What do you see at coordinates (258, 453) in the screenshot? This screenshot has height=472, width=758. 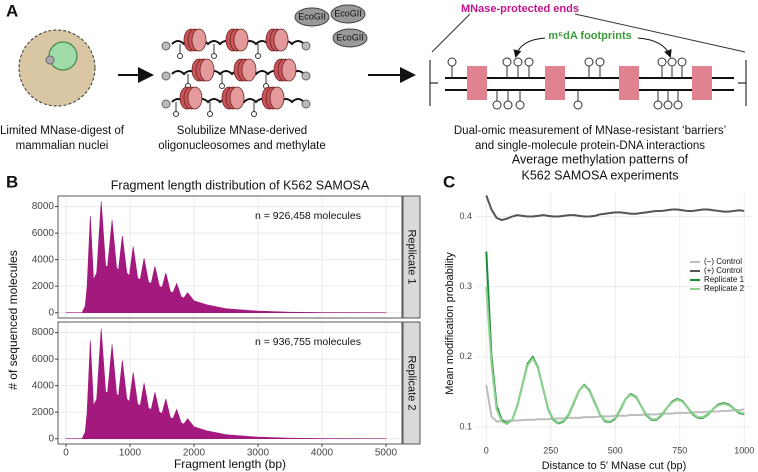 I see `x-tick-label: 3000` at bounding box center [258, 453].